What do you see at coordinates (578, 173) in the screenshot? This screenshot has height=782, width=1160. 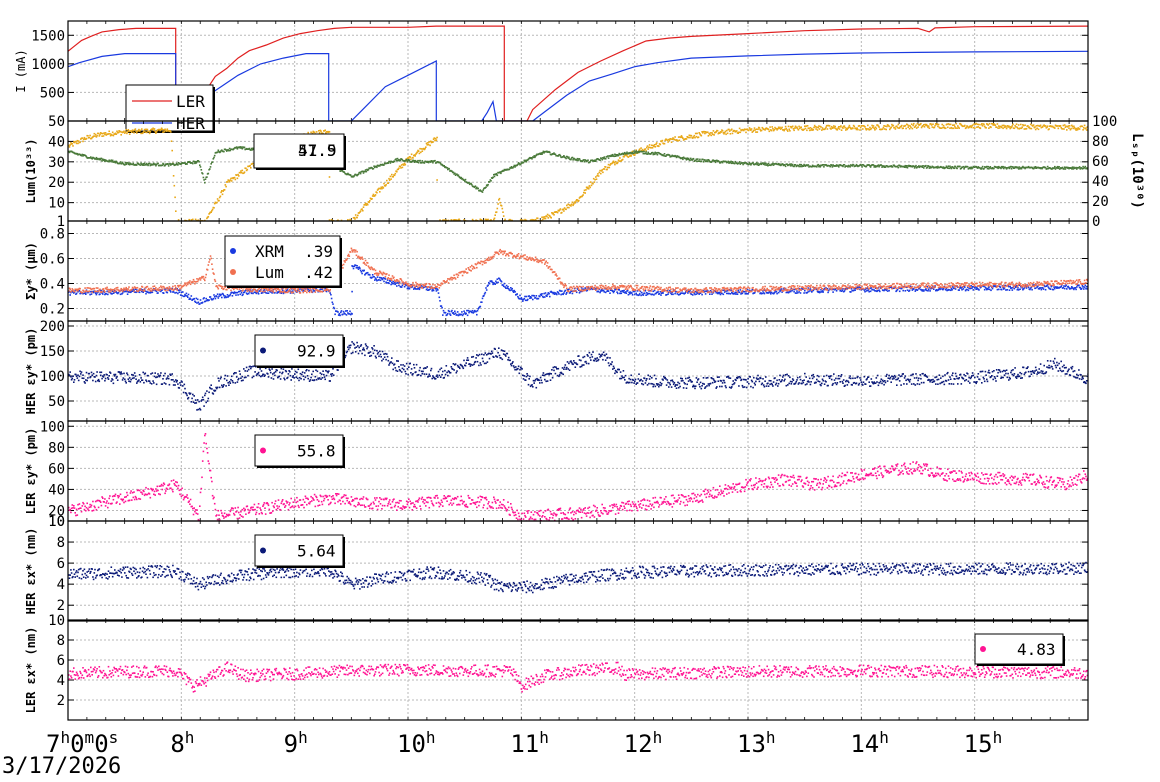 I see `data-layer` at bounding box center [578, 173].